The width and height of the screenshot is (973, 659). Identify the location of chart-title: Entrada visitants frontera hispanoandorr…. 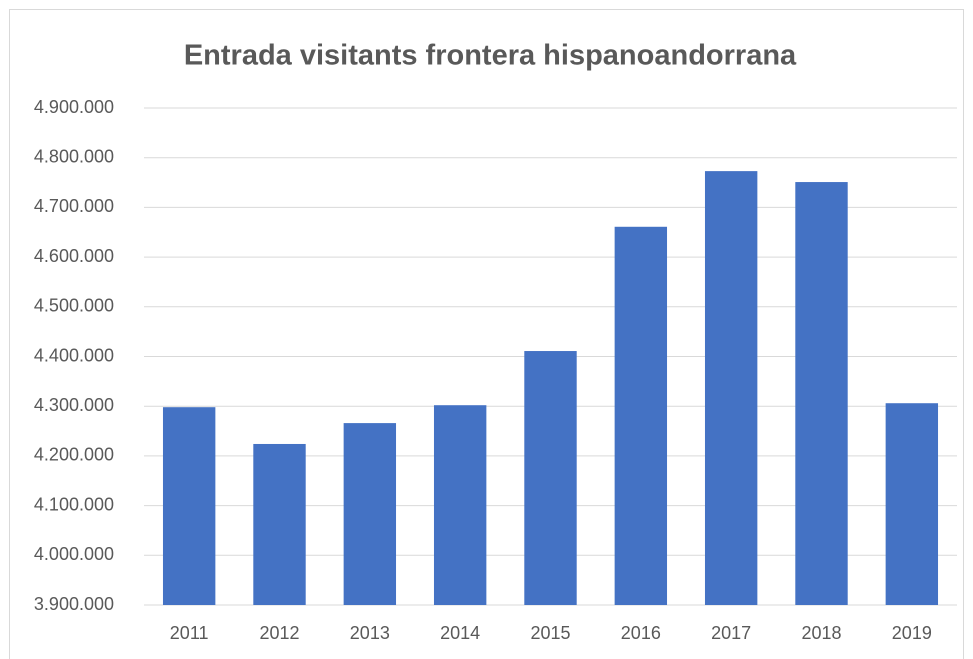
(490, 56).